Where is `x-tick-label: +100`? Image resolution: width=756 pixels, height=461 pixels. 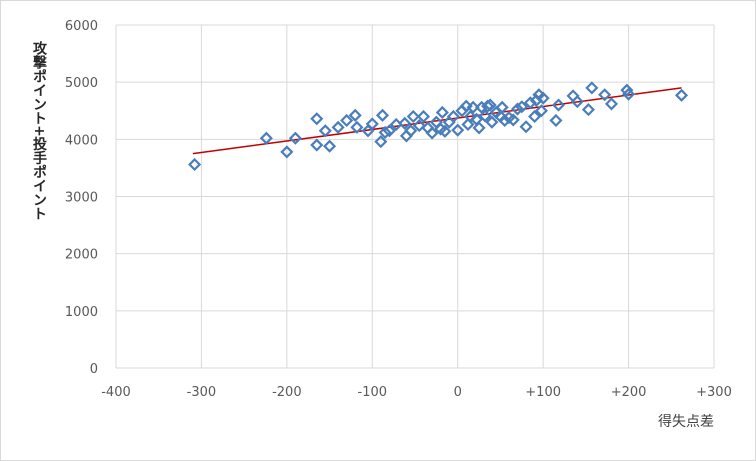 x-tick-label: +100 is located at coordinates (543, 392).